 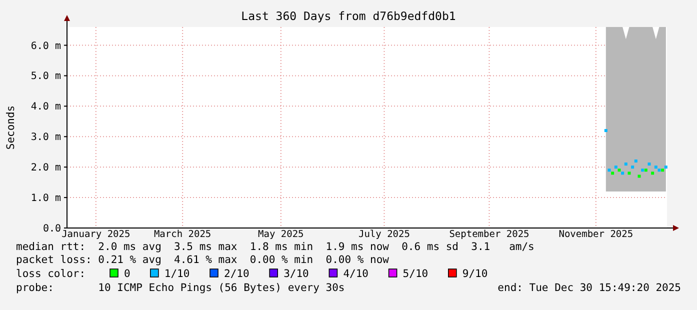 What do you see at coordinates (281, 234) in the screenshot?
I see `x-tick-label: May 2025` at bounding box center [281, 234].